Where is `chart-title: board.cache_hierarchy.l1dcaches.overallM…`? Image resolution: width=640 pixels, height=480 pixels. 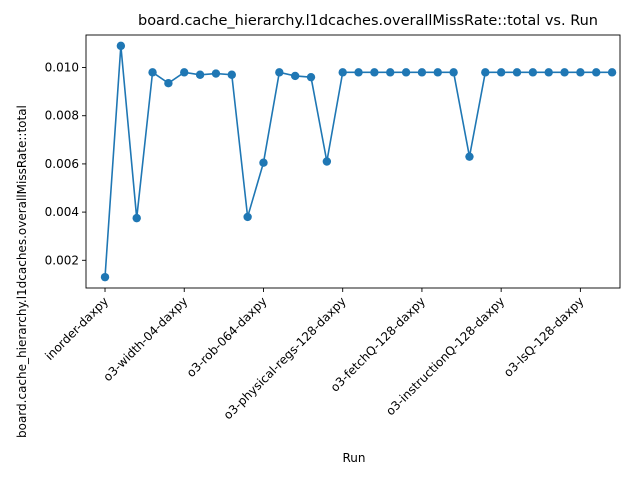 chart-title: board.cache_hierarchy.l1dcaches.overallM… is located at coordinates (368, 21).